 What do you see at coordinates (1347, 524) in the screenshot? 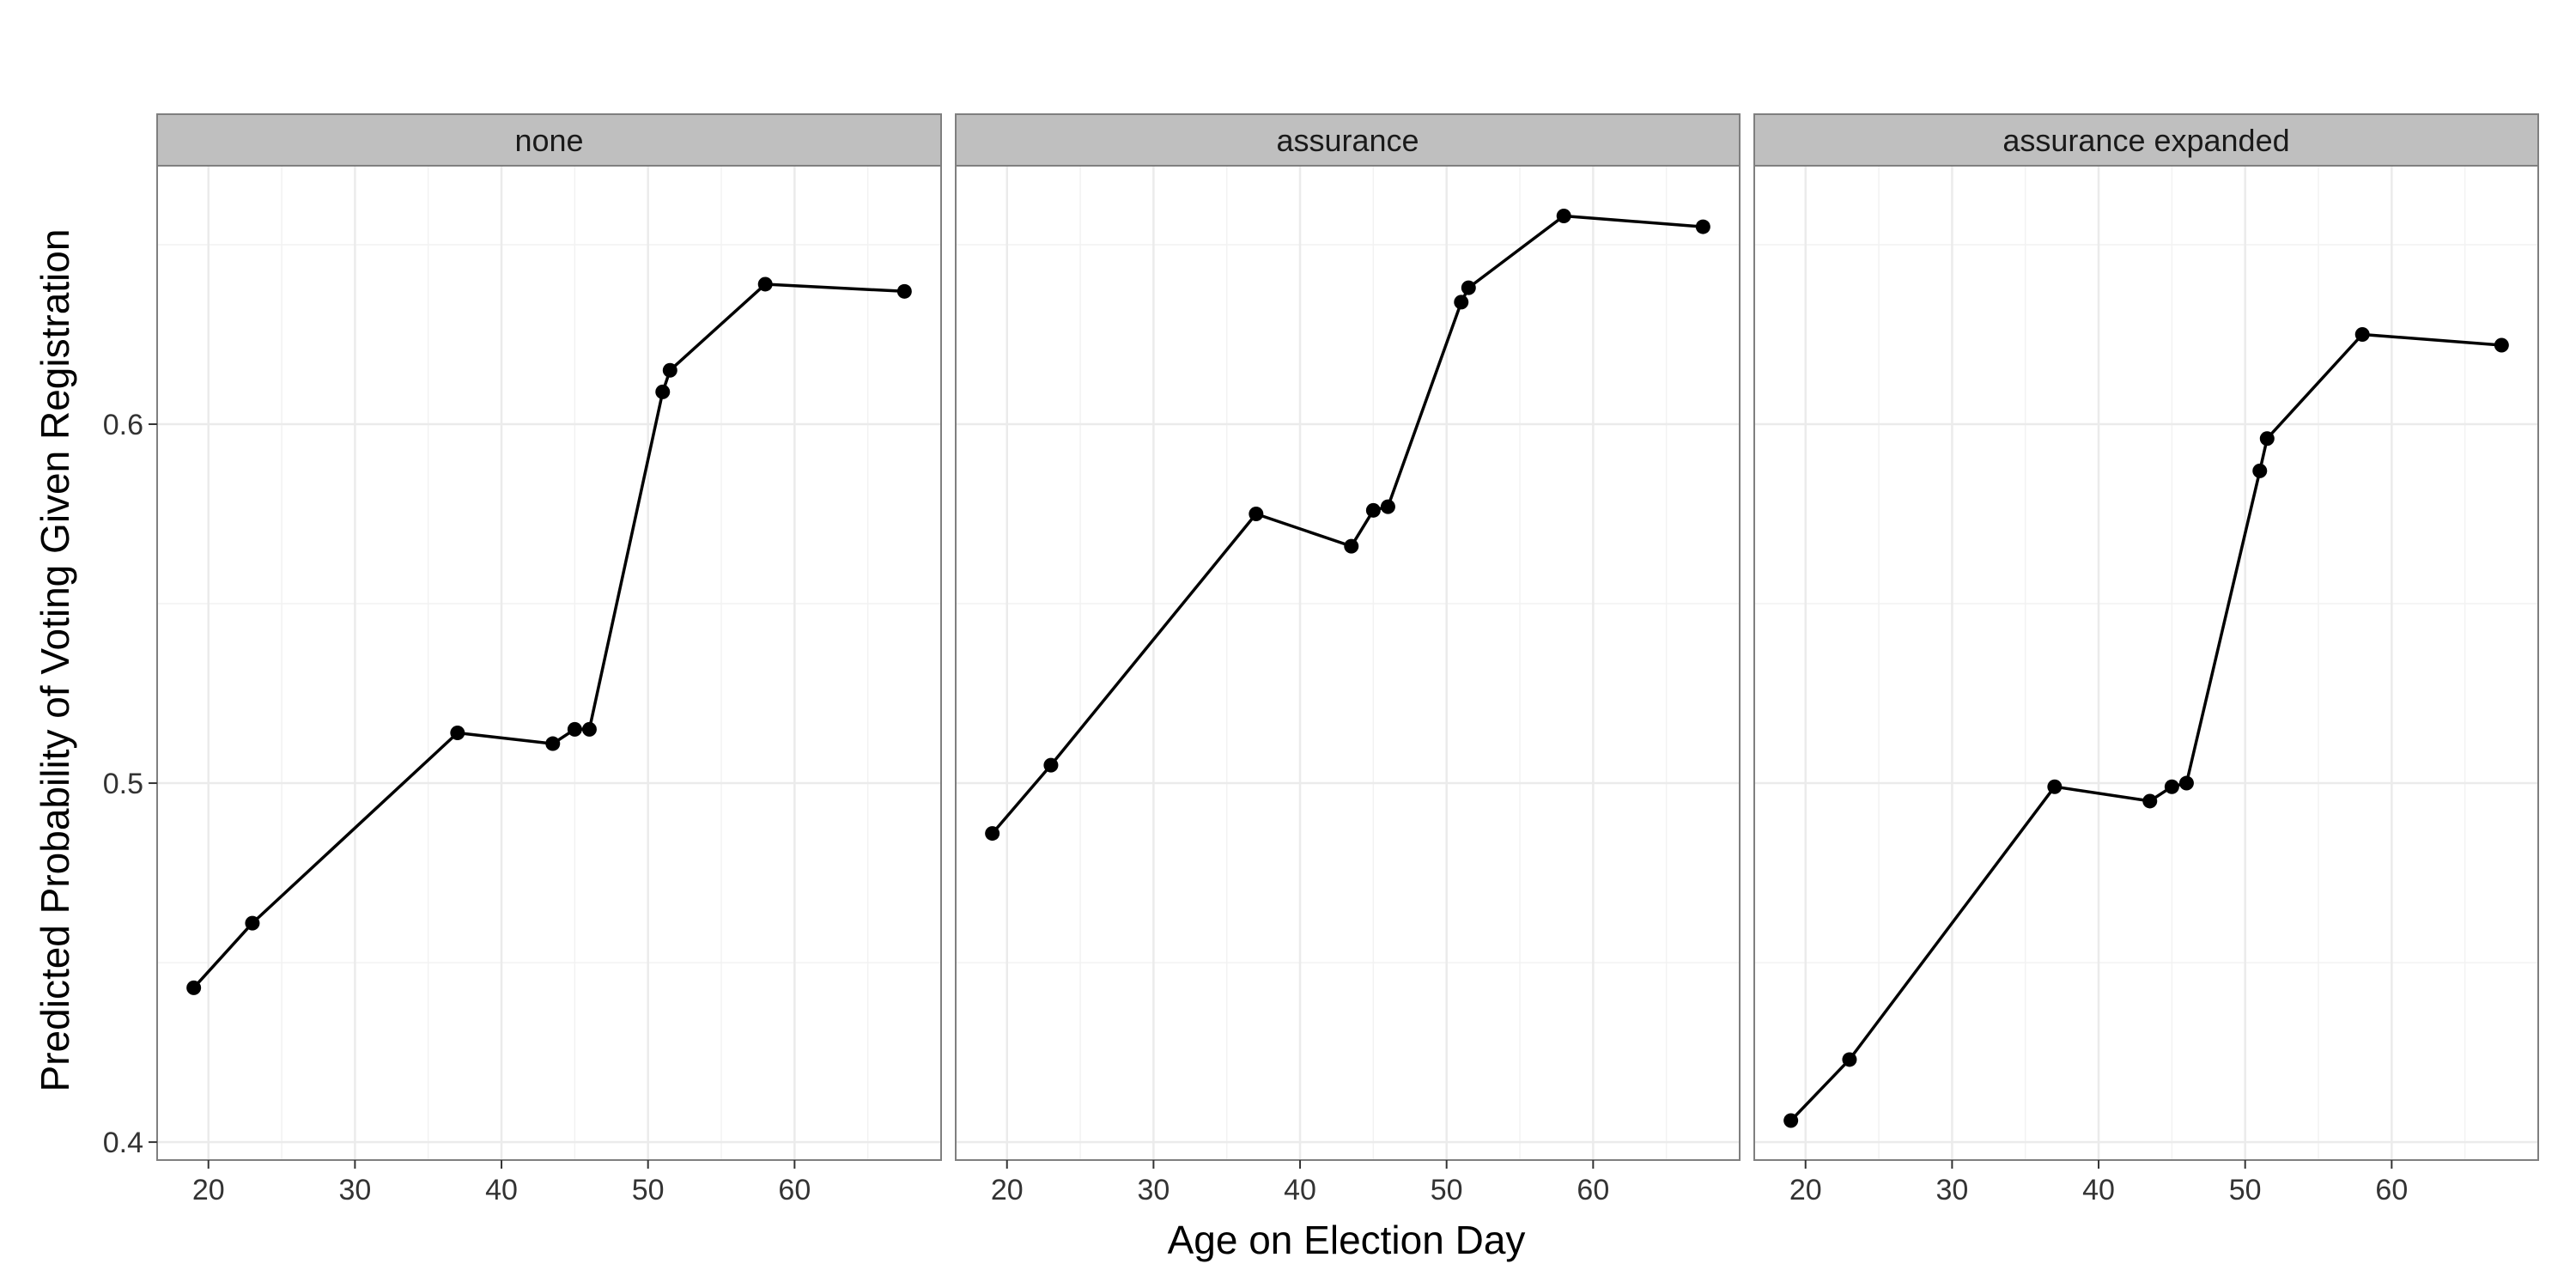
I see `series-line` at bounding box center [1347, 524].